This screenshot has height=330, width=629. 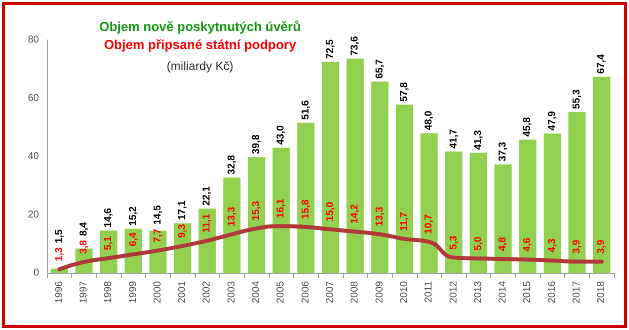 What do you see at coordinates (528, 292) in the screenshot?
I see `x-tick-label: 2015` at bounding box center [528, 292].